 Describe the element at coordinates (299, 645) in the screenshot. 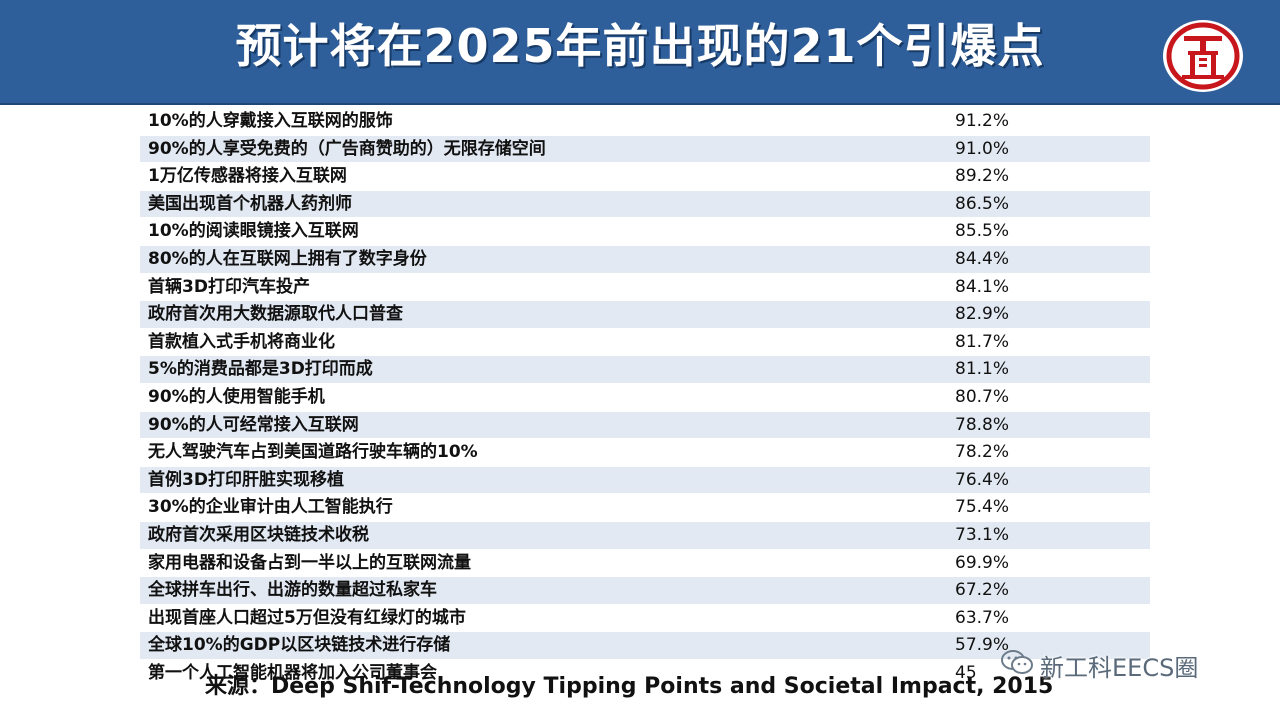

I see `row-label: 全球10%的GDP以区块链技术进行存储` at that location.